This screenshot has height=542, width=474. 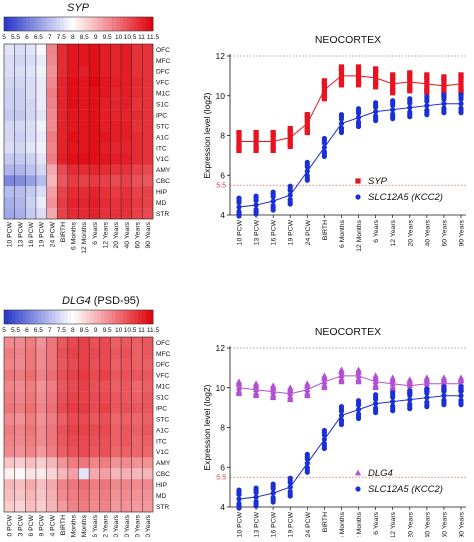 What do you see at coordinates (427, 524) in the screenshot?
I see `x-tick-label: 40 Years` at bounding box center [427, 524].